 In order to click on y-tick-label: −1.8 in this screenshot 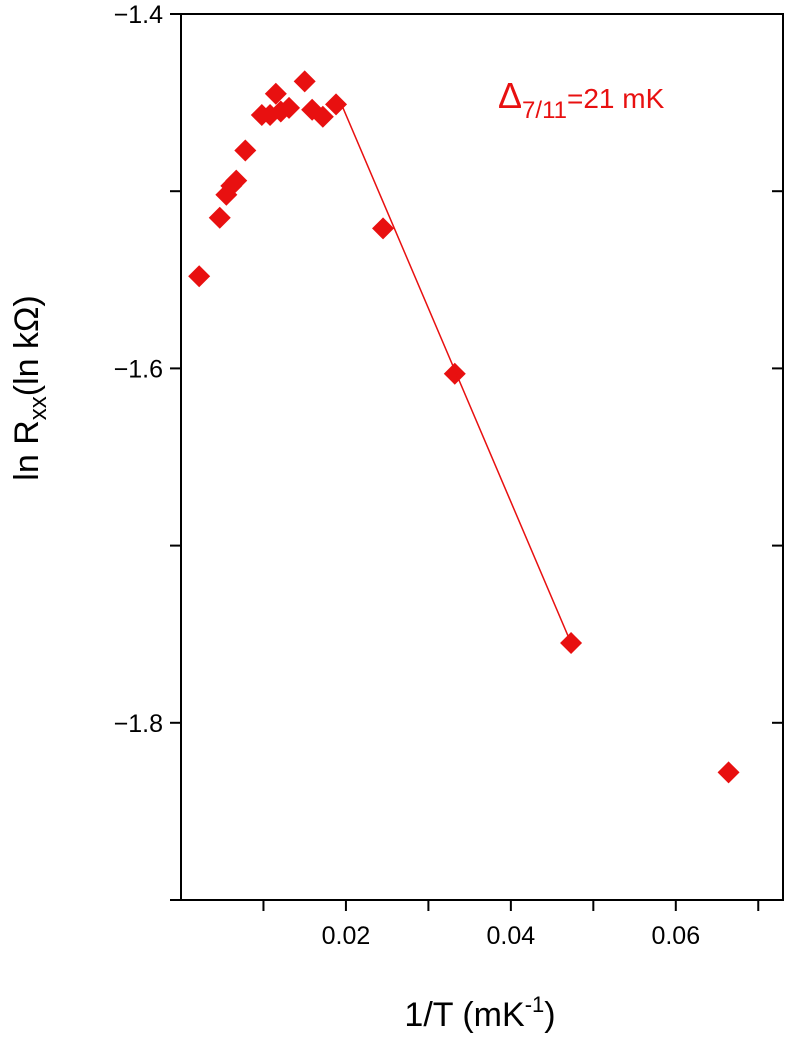, I will do `click(138, 724)`.